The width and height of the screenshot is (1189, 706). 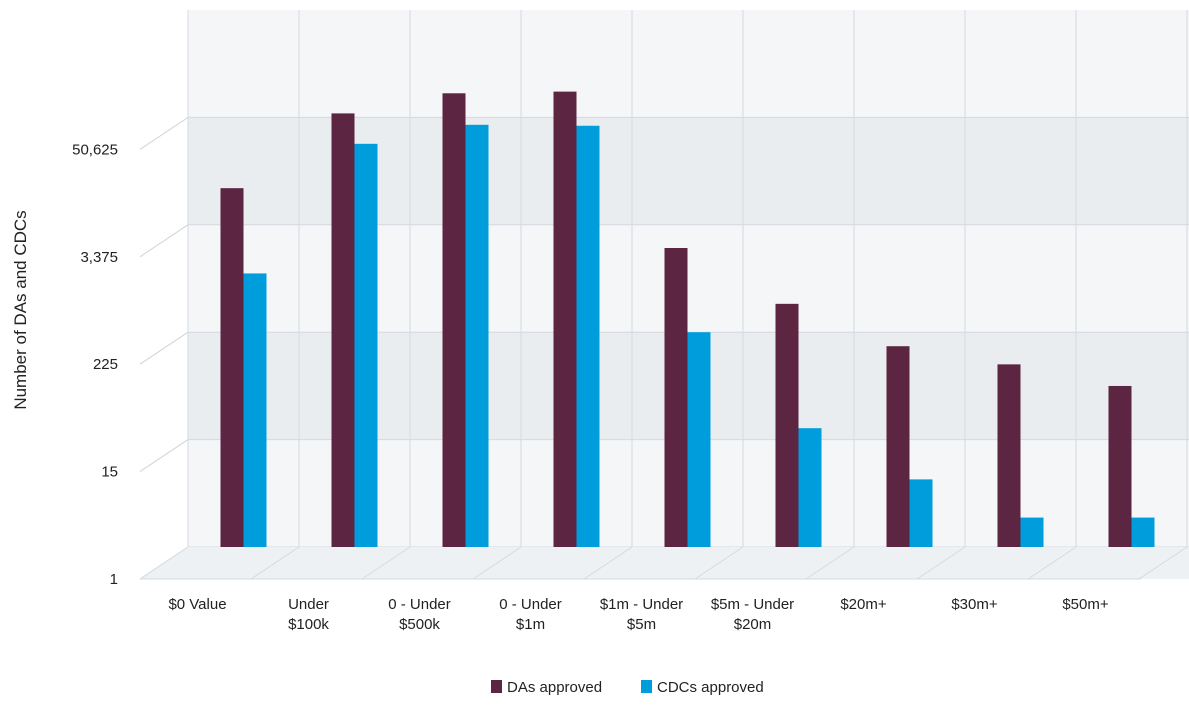 I want to click on y-axis-ticks: 1 15 225 3,375 50,625, so click(x=95, y=364).